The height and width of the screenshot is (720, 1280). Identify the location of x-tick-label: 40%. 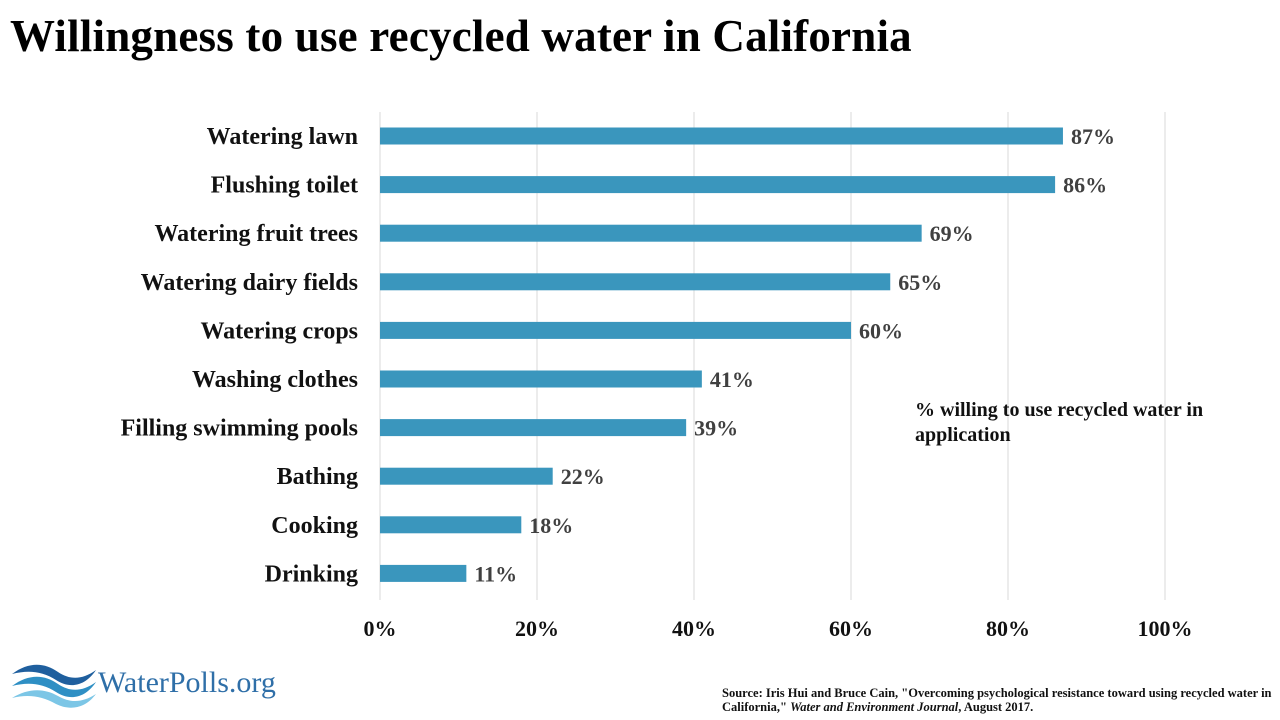
(694, 628).